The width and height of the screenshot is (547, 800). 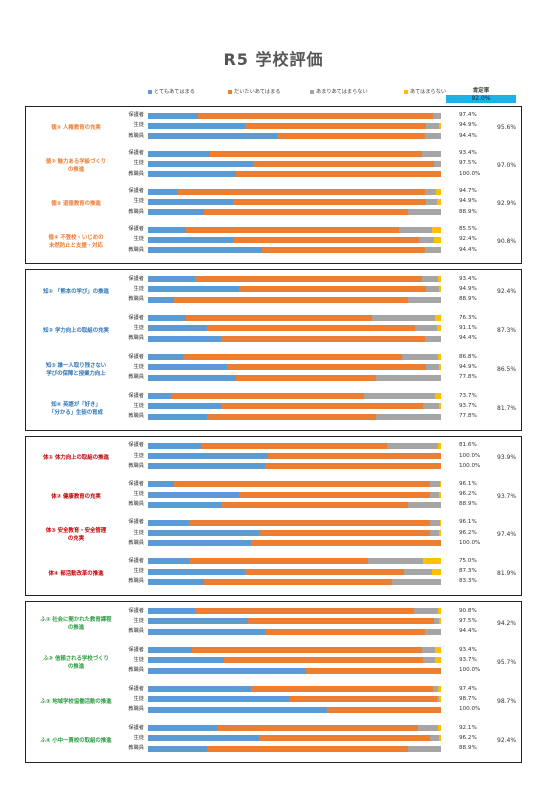 What do you see at coordinates (507, 408) in the screenshot?
I see `category-total: 81.7%` at bounding box center [507, 408].